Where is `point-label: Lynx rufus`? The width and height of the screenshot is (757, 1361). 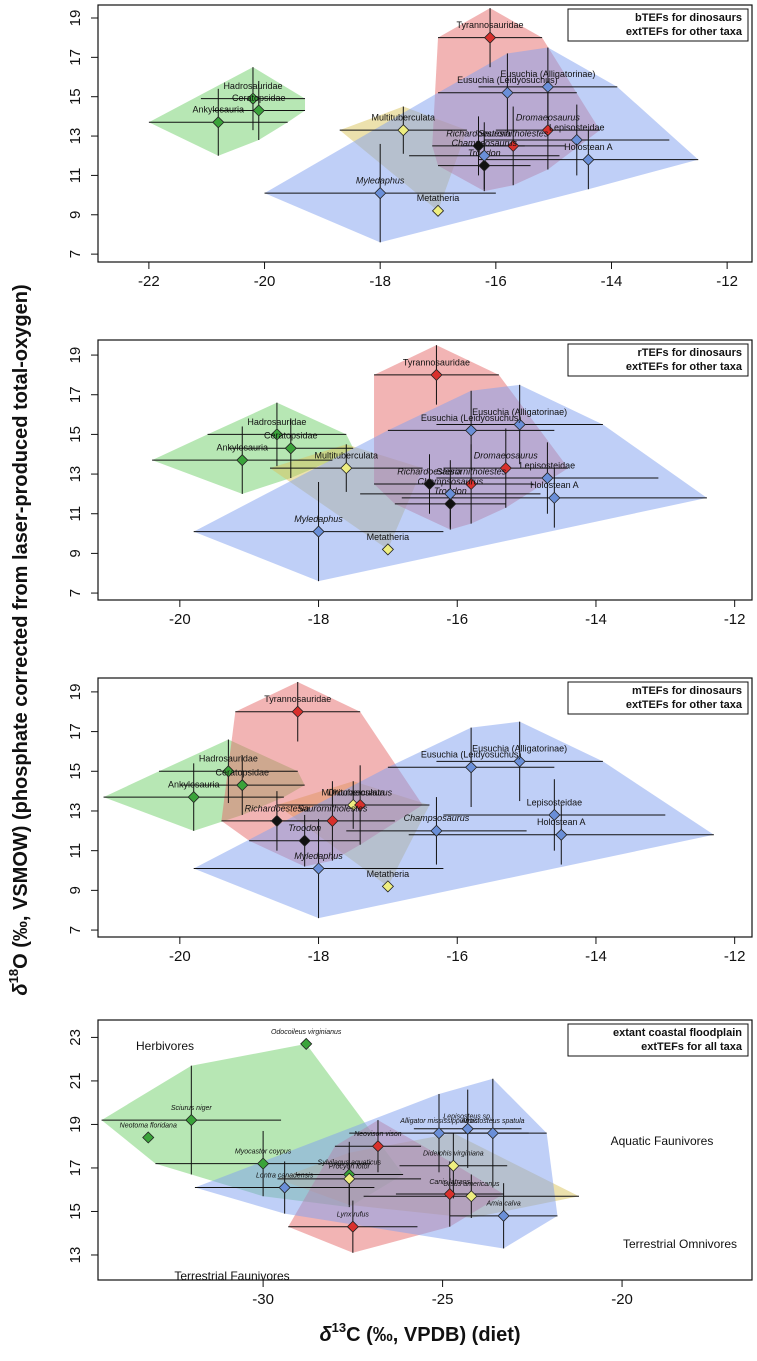 point-label: Lynx rufus is located at coordinates (353, 1215).